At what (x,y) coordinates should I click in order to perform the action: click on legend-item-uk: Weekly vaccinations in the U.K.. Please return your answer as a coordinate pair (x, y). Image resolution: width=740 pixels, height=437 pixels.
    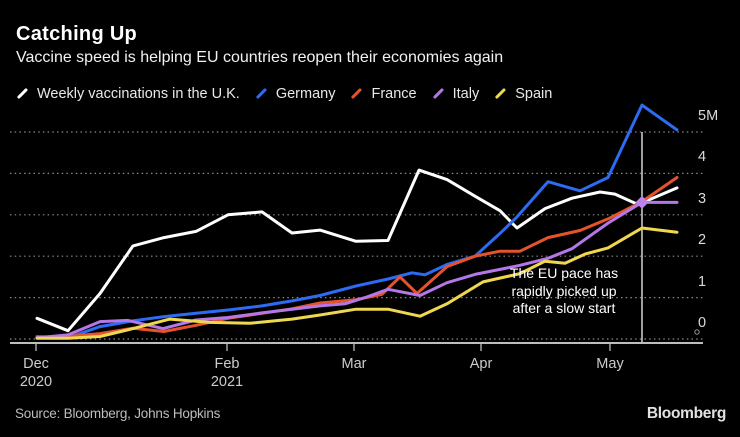
    Looking at the image, I should click on (128, 94).